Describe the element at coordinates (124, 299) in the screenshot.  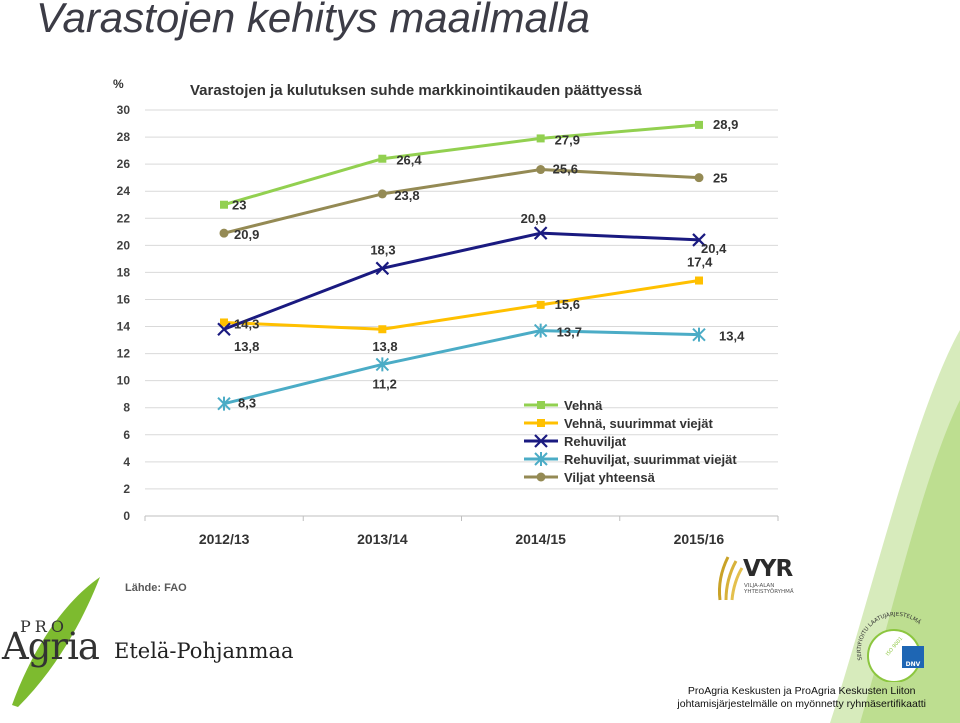
I see `y-tick-label: 16` at that location.